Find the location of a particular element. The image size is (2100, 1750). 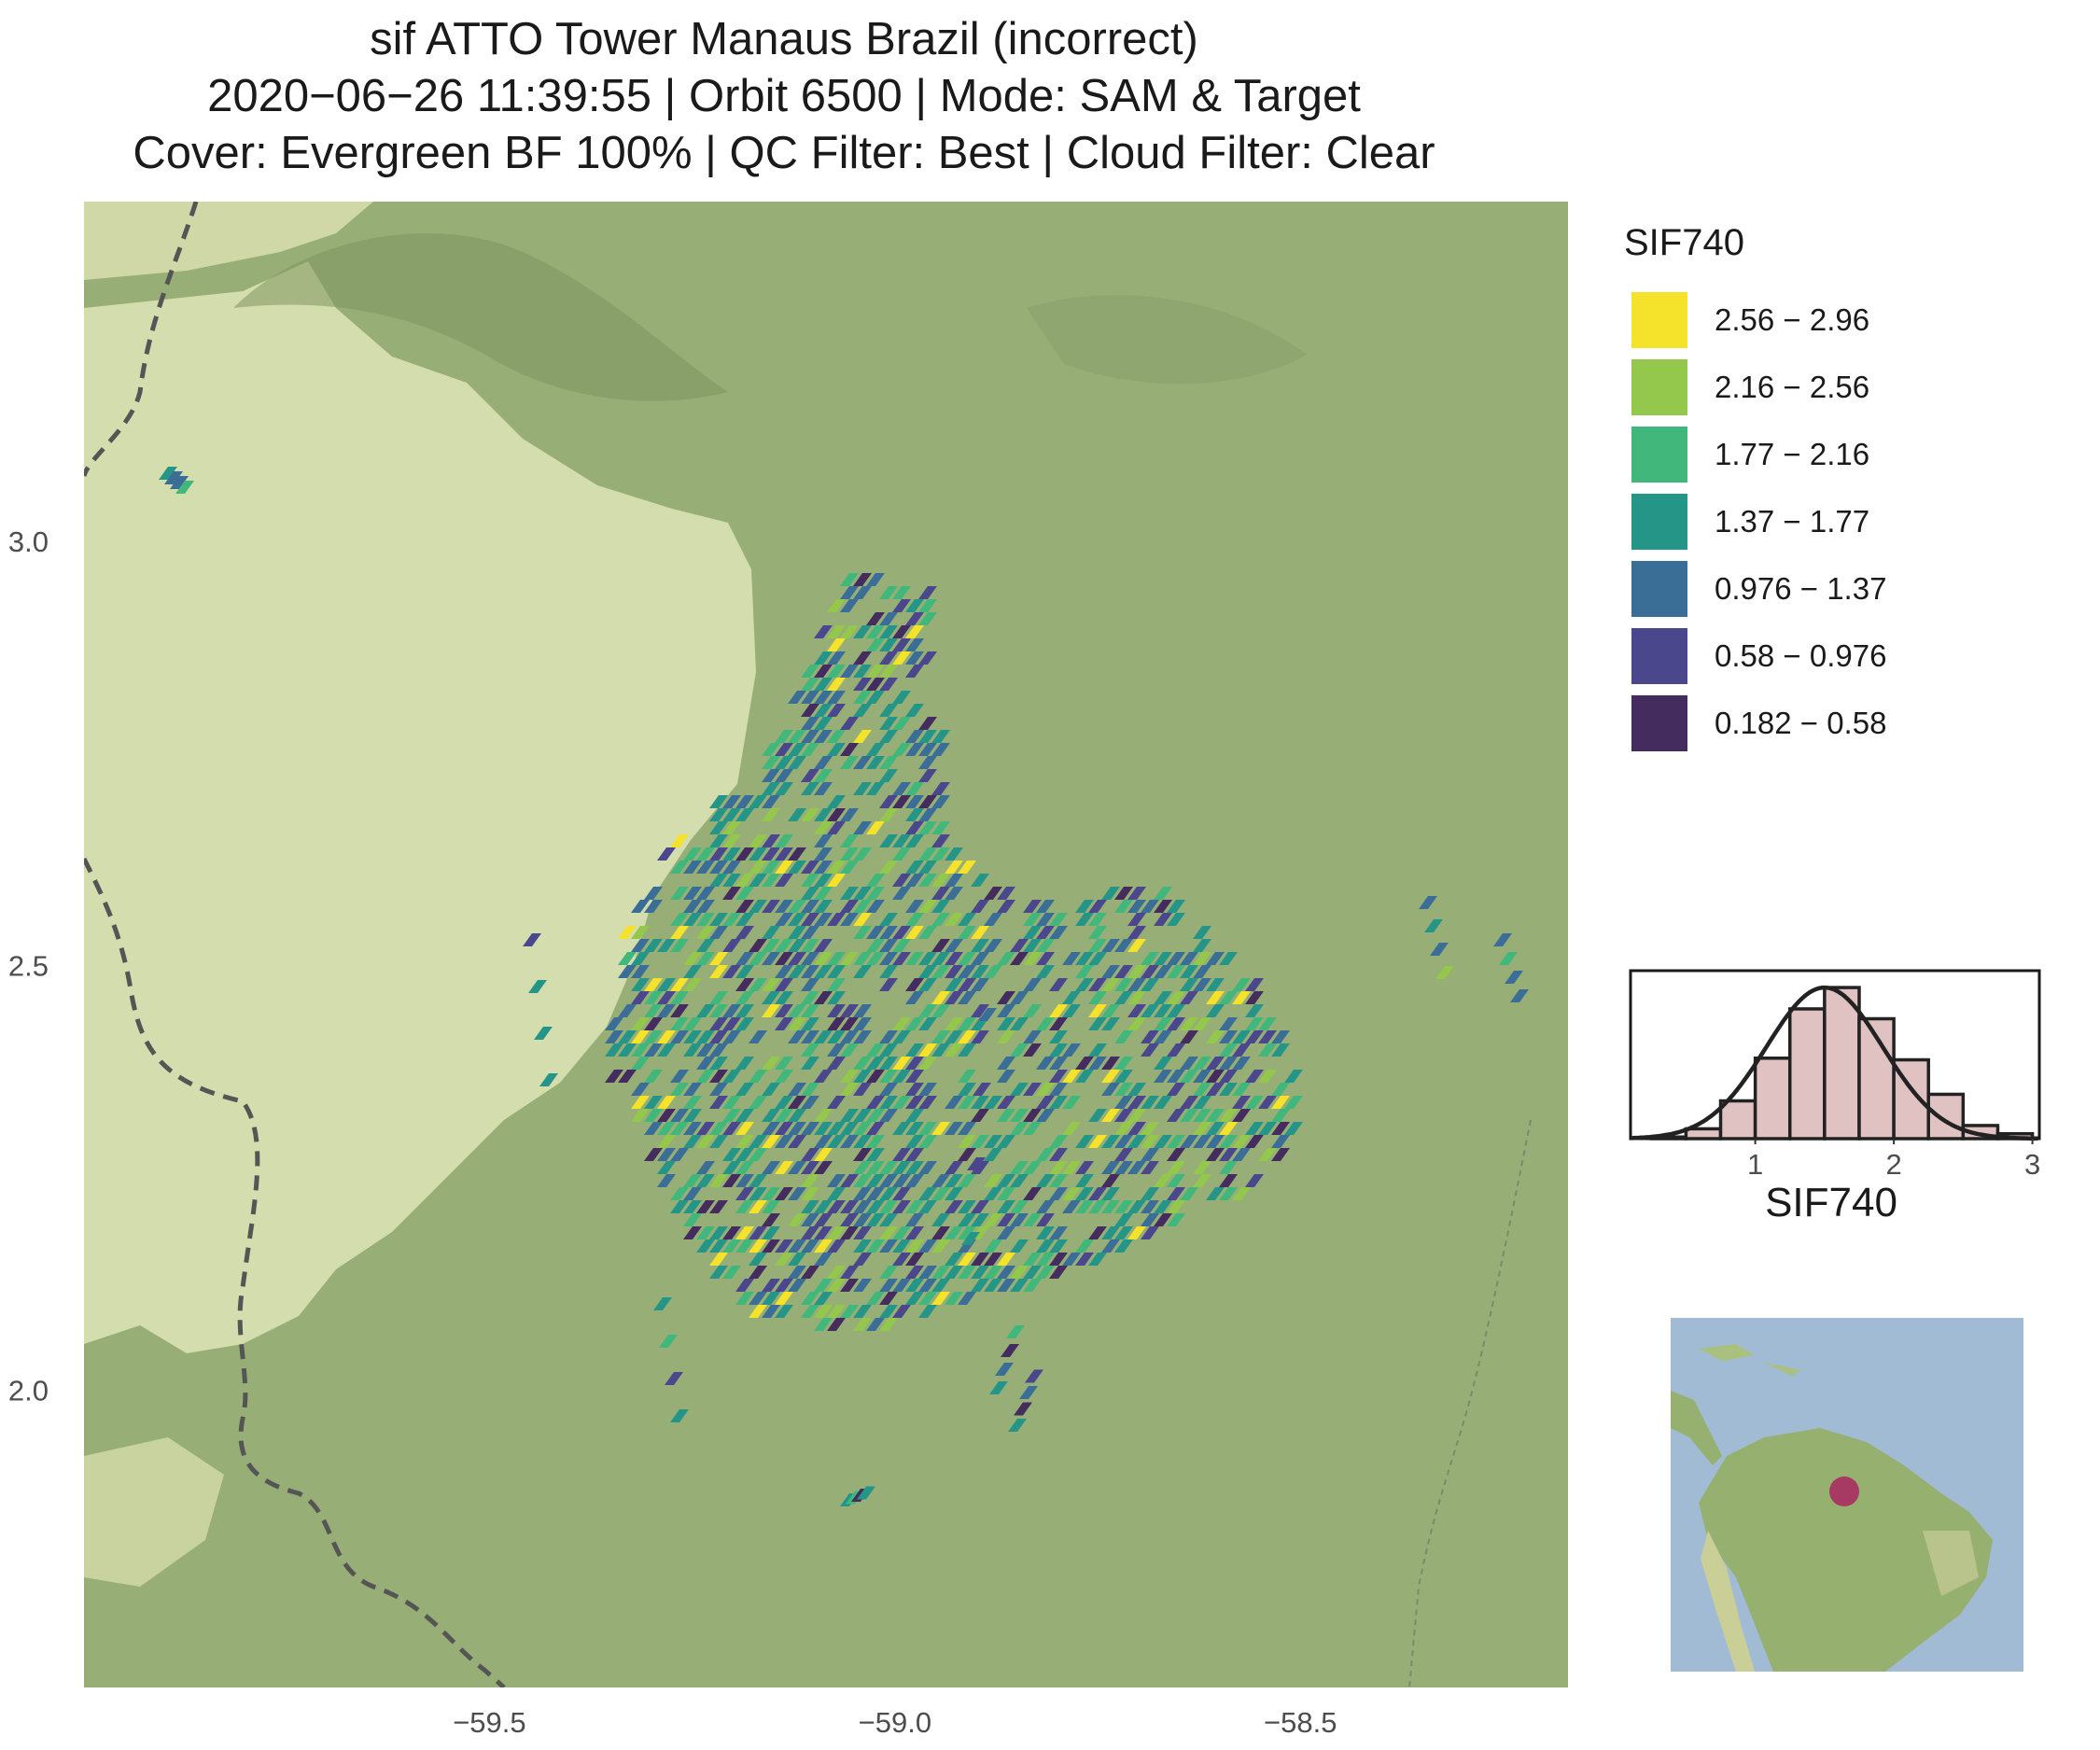

ridge-shading-east is located at coordinates (1167, 340).